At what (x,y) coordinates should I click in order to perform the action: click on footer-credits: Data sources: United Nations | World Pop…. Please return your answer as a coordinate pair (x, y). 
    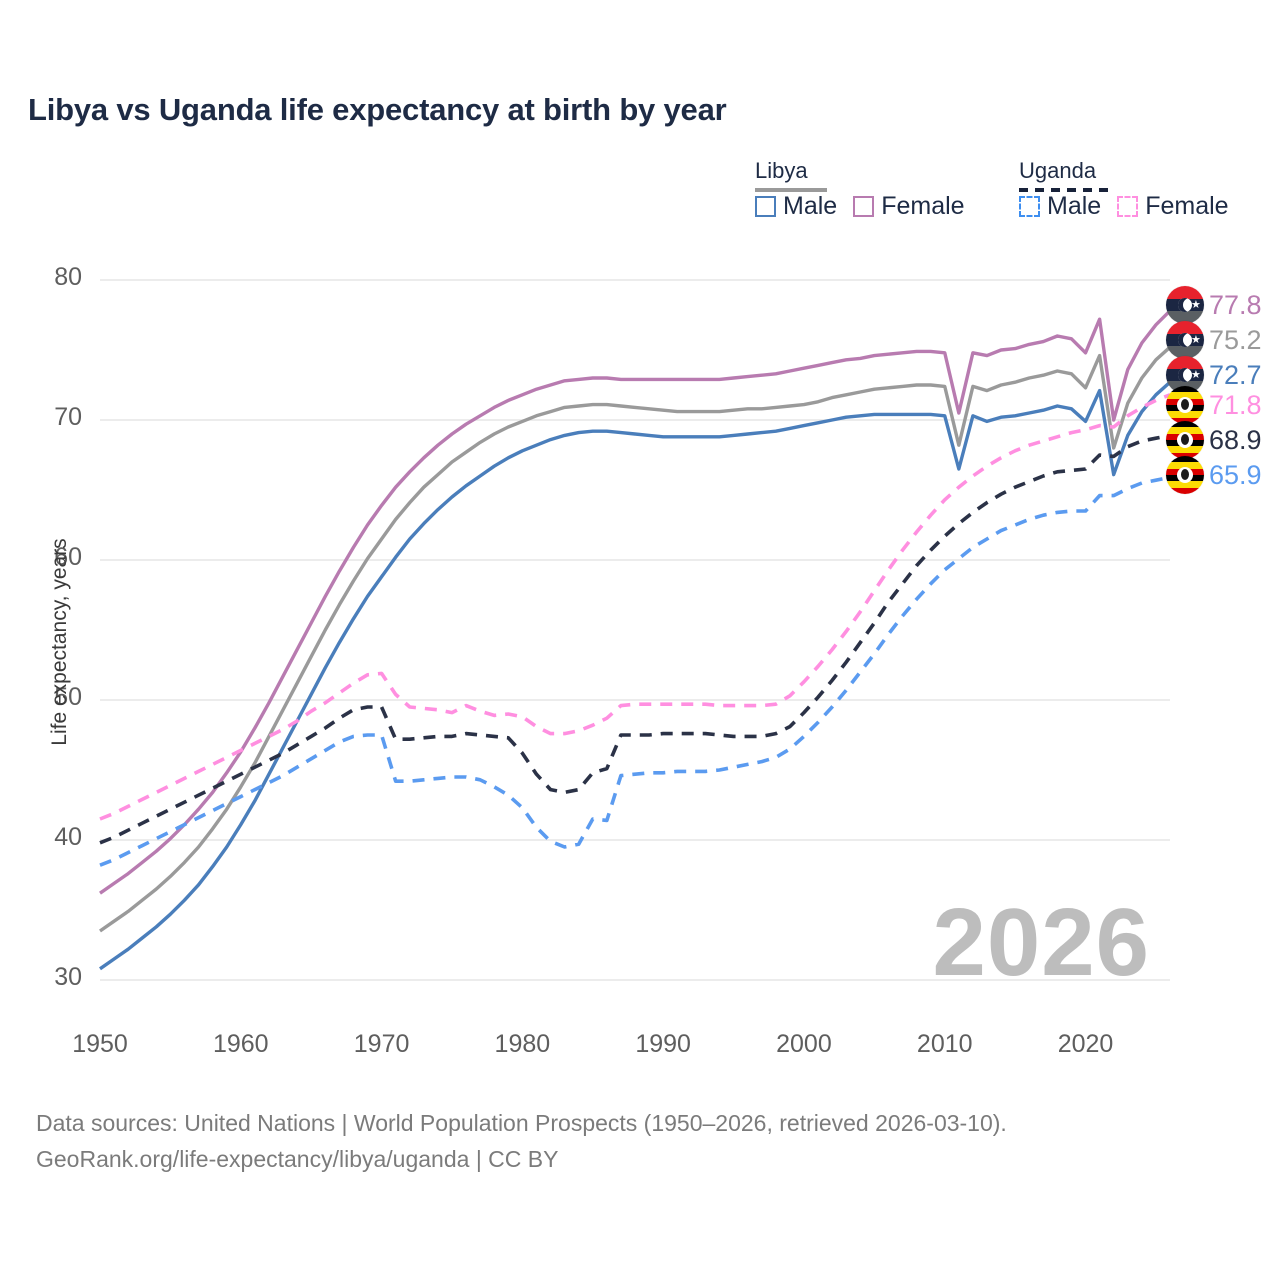
    Looking at the image, I should click on (521, 1141).